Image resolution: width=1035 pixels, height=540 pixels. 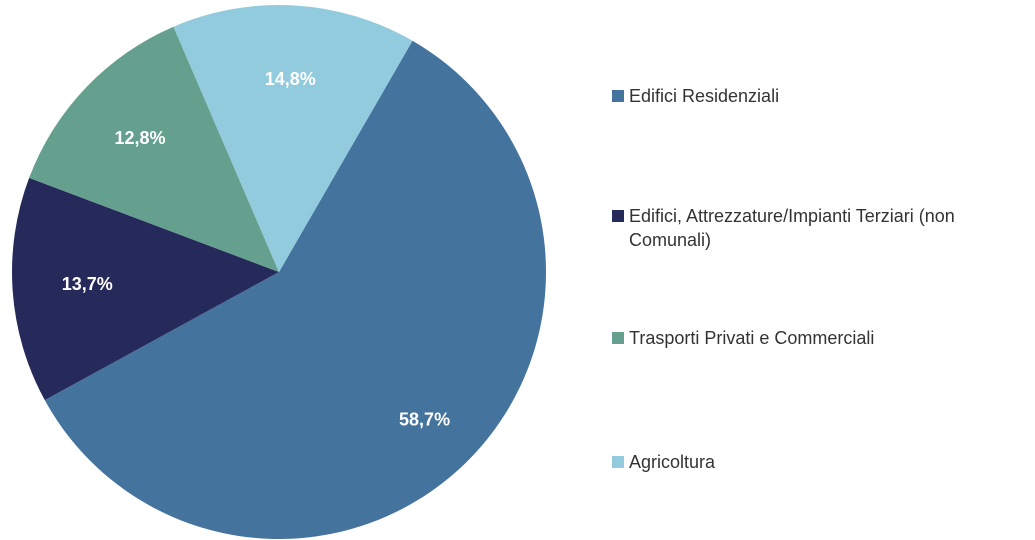 I want to click on data-label: 13,7%, so click(x=87, y=284).